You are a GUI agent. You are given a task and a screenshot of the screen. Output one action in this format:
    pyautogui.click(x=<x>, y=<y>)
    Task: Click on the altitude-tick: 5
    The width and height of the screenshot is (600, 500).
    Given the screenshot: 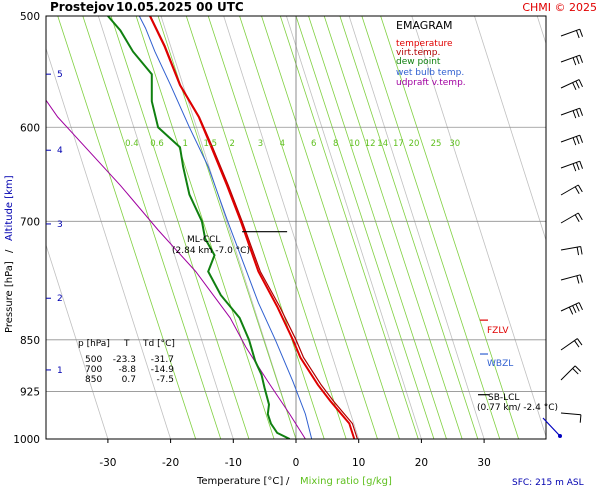 What is the action you would take?
    pyautogui.click(x=60, y=75)
    